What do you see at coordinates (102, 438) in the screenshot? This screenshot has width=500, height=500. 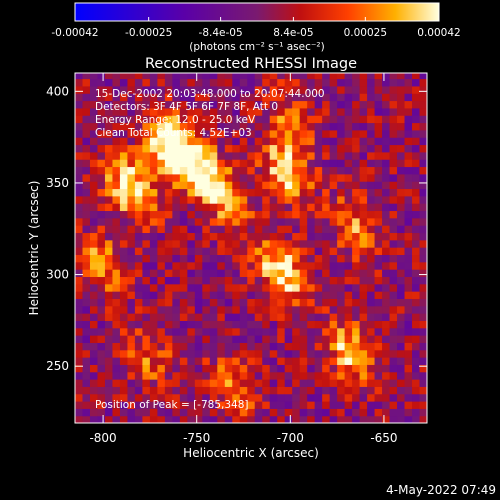 I see `x-tick-label: -800` at bounding box center [102, 438].